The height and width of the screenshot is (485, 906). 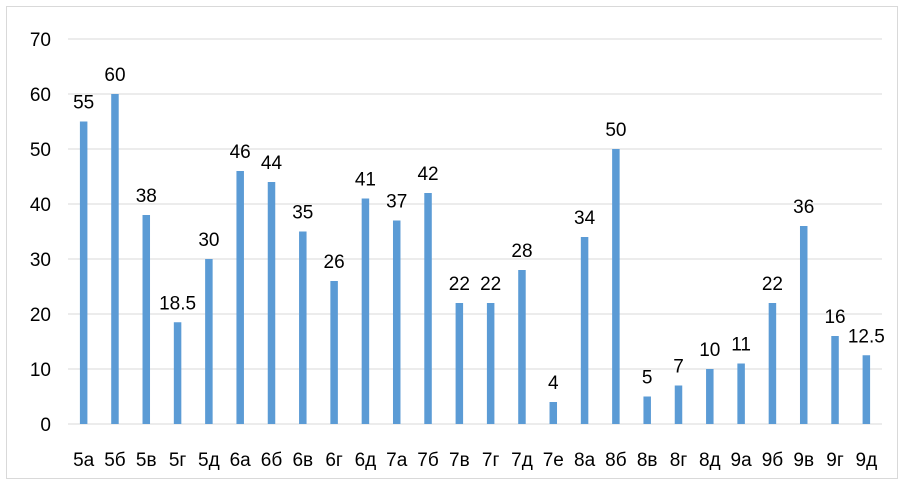 What do you see at coordinates (490, 363) in the screenshot?
I see `bar-7г` at bounding box center [490, 363].